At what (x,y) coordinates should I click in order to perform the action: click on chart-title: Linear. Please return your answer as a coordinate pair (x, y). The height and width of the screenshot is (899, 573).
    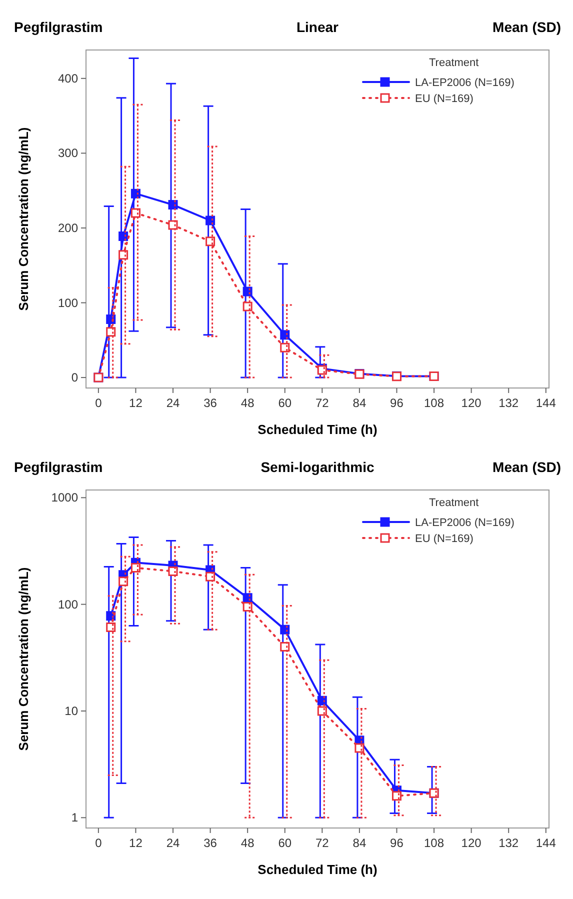
    Looking at the image, I should click on (318, 27).